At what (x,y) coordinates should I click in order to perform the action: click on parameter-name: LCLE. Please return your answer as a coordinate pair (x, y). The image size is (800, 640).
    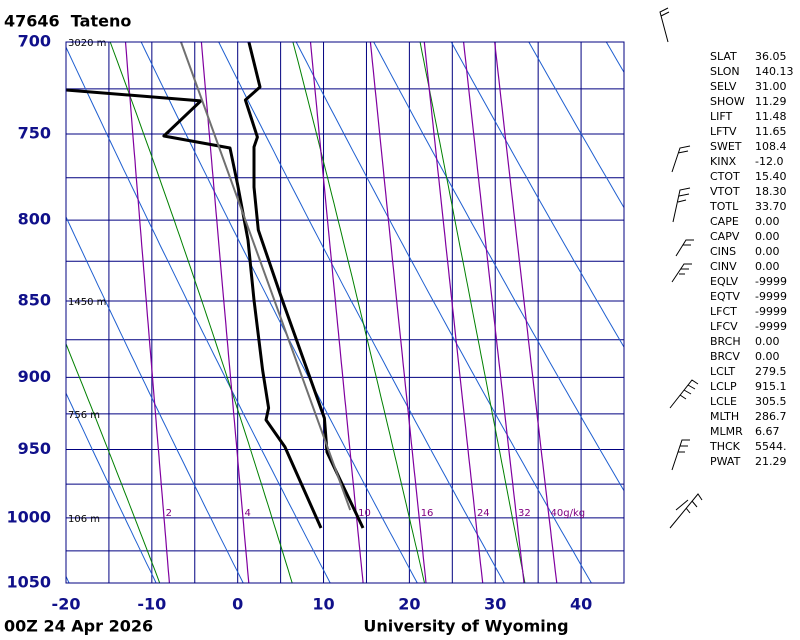
    Looking at the image, I should click on (723, 401).